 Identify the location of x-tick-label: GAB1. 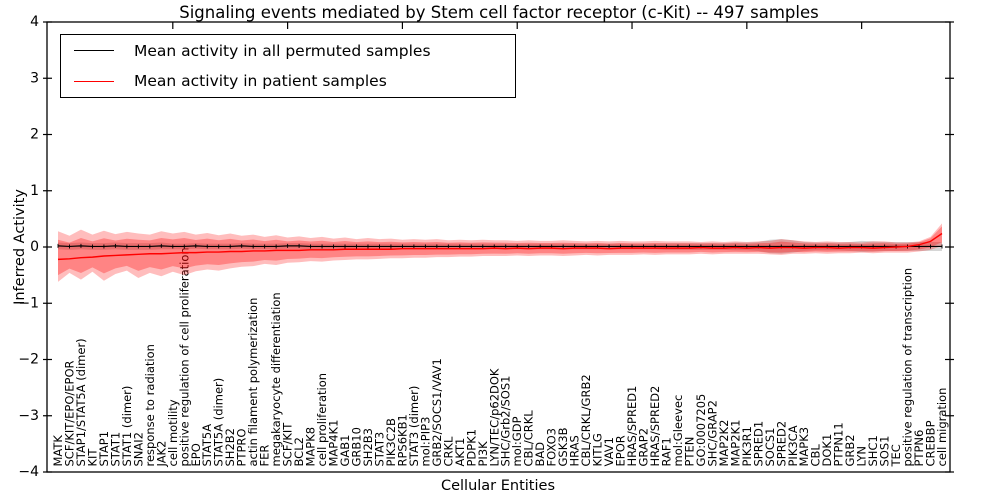
(345, 451).